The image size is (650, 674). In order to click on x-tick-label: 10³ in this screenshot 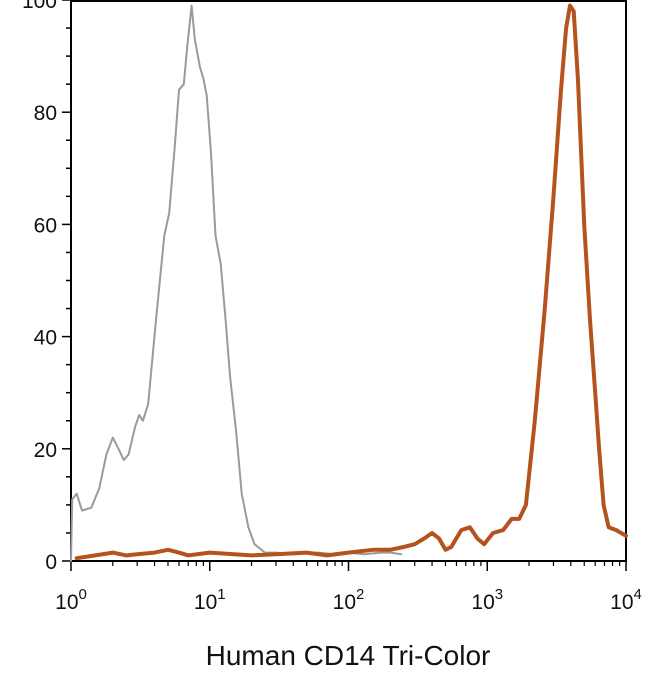, I will do `click(487, 600)`.